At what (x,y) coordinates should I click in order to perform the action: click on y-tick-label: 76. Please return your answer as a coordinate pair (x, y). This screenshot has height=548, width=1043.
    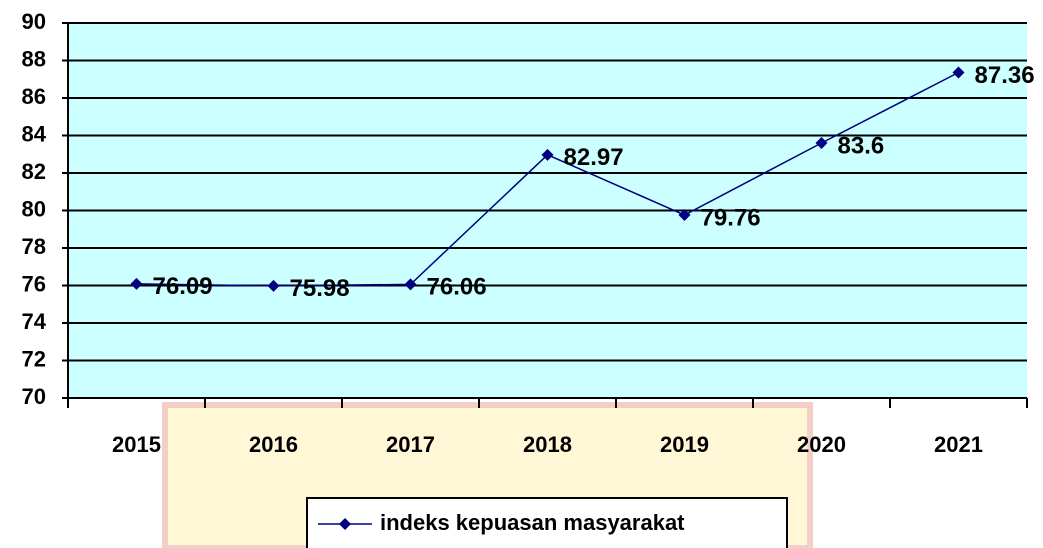
    Looking at the image, I should click on (34, 283).